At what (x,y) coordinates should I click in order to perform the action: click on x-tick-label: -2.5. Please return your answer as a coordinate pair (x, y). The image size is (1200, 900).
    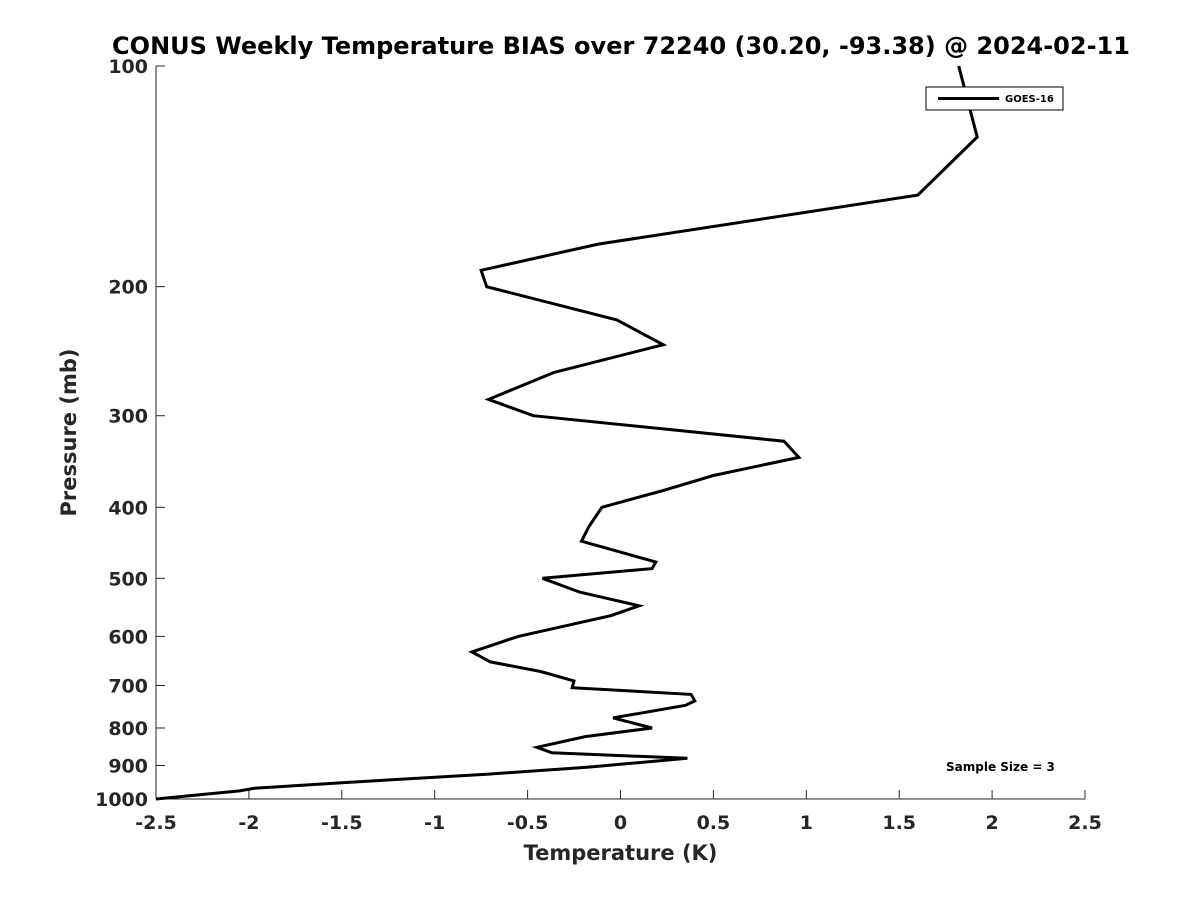
    Looking at the image, I should click on (156, 823).